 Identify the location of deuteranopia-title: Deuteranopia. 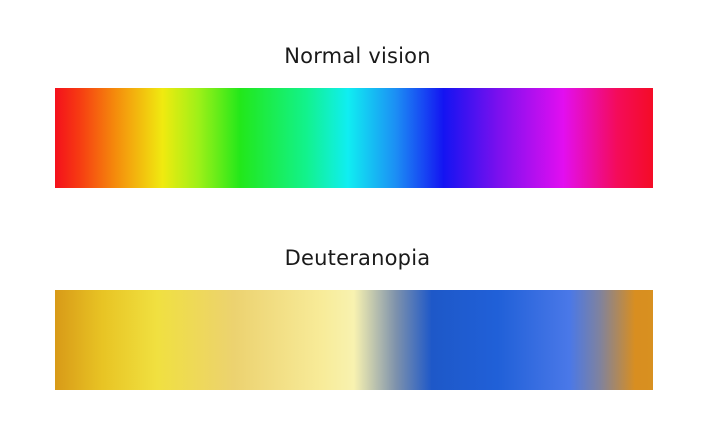
(357, 258).